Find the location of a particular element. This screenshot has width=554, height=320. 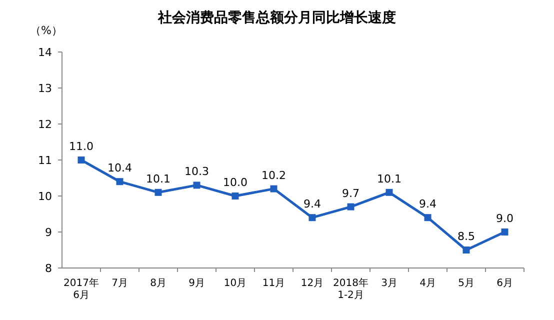

x-tick-label: 10月 is located at coordinates (235, 283).